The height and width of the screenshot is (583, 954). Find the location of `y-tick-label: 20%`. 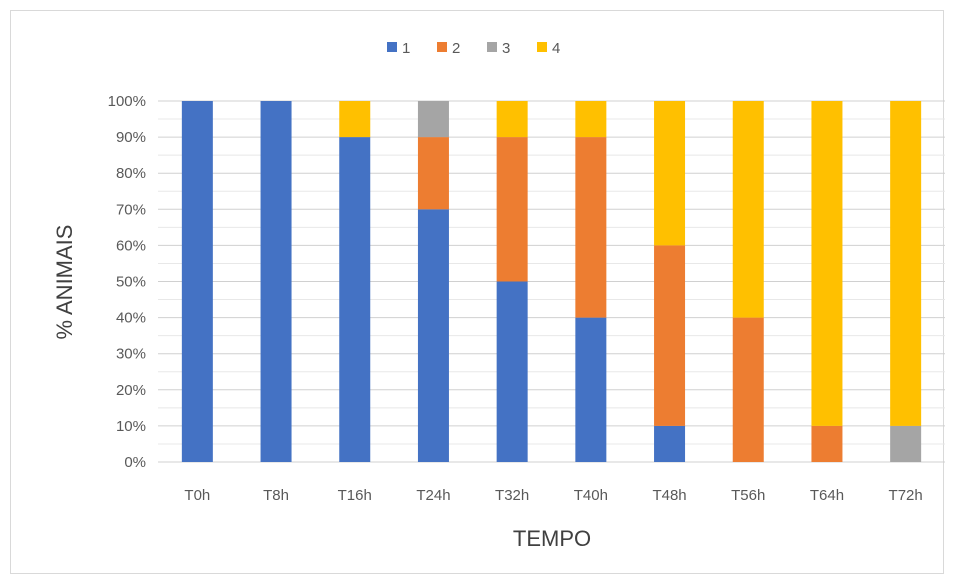

y-tick-label: 20% is located at coordinates (131, 390).